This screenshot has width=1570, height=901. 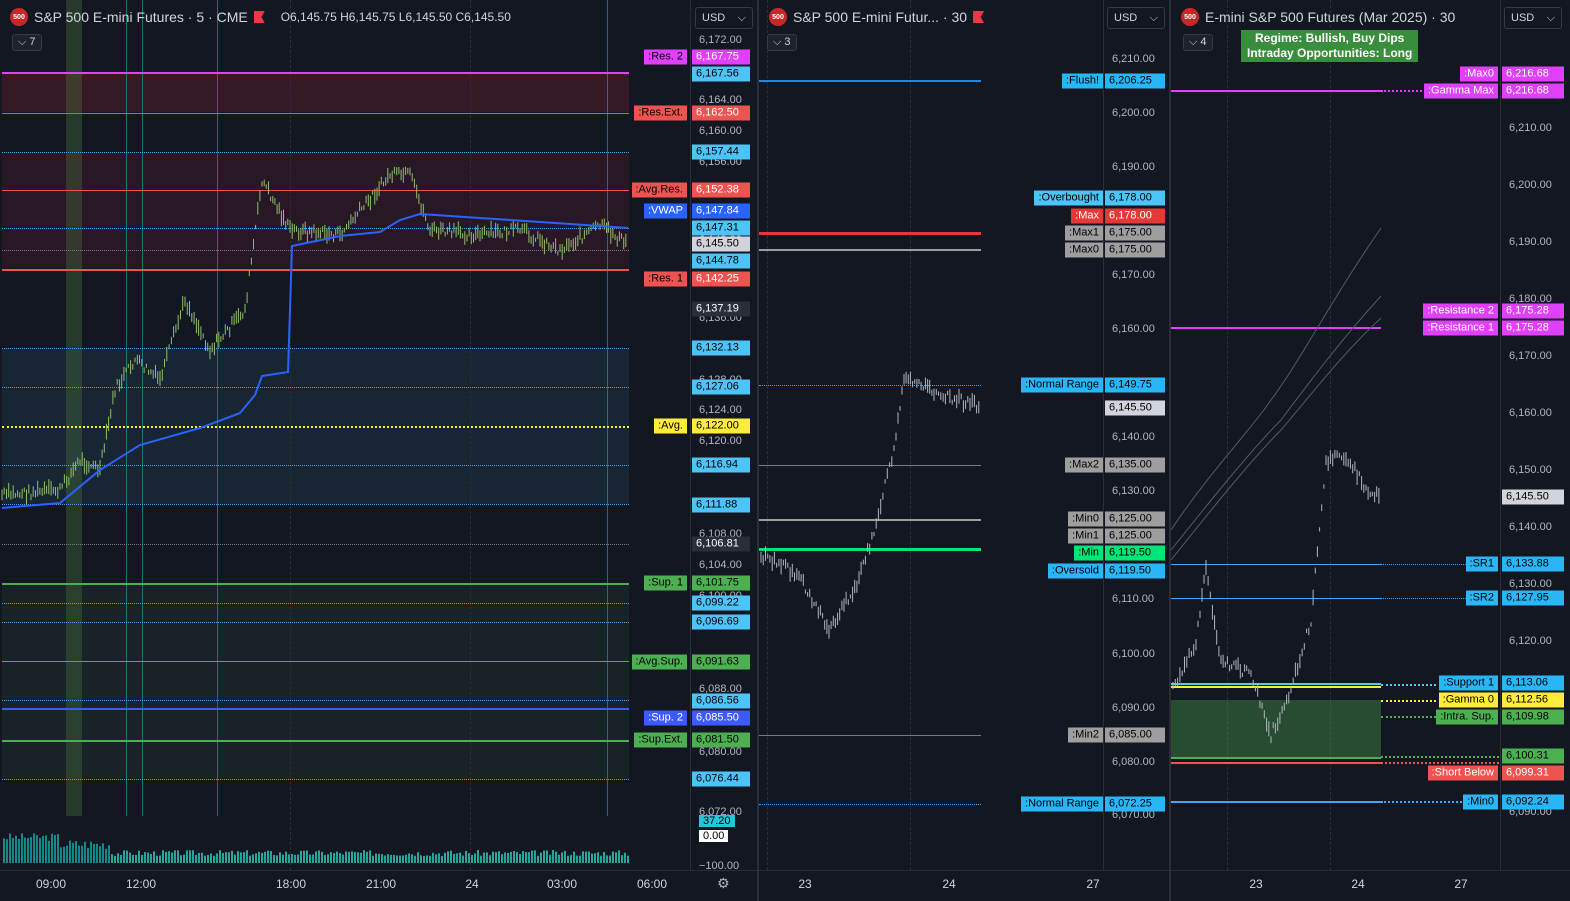 I want to click on session-line, so click(x=607, y=408).